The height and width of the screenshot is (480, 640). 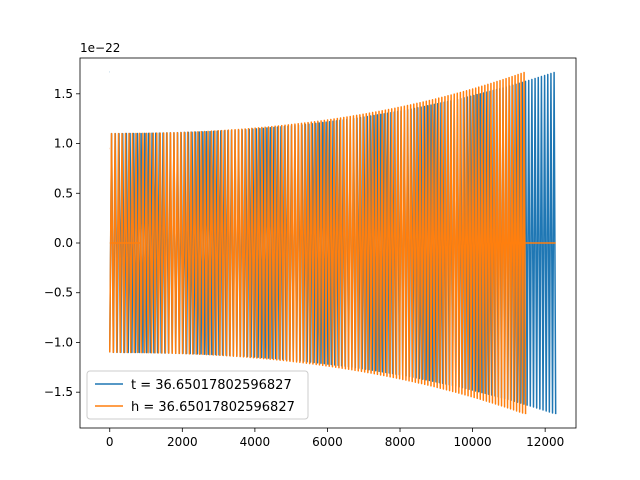 I want to click on legend-label-h: h = 36.65017802596827, so click(x=213, y=407).